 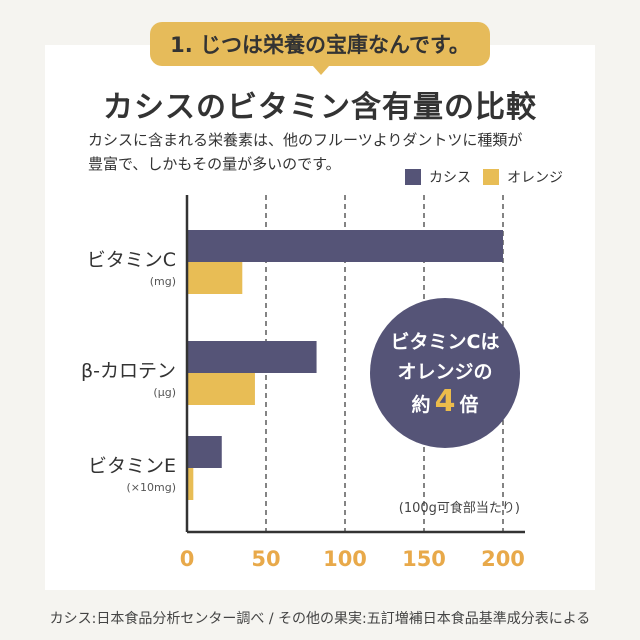 What do you see at coordinates (214, 164) in the screenshot?
I see `description-line-2: 豊富で、しかもその量が多いのです。` at bounding box center [214, 164].